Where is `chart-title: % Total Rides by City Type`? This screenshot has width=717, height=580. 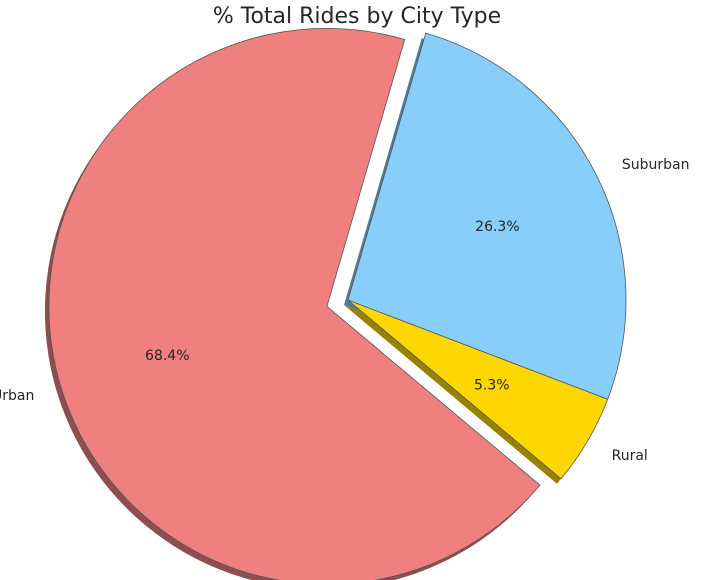 chart-title: % Total Rides by City Type is located at coordinates (357, 16).